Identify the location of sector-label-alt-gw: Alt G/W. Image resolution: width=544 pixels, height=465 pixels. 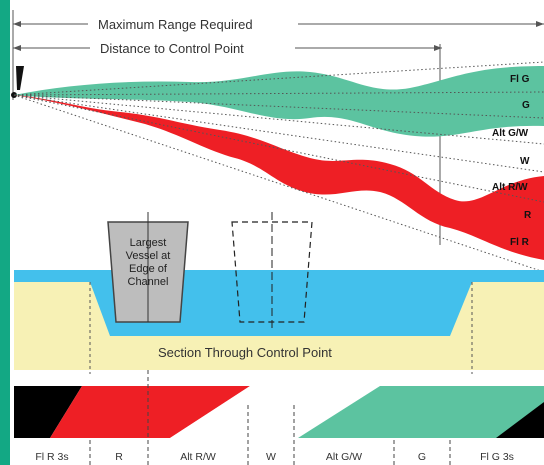
(510, 133).